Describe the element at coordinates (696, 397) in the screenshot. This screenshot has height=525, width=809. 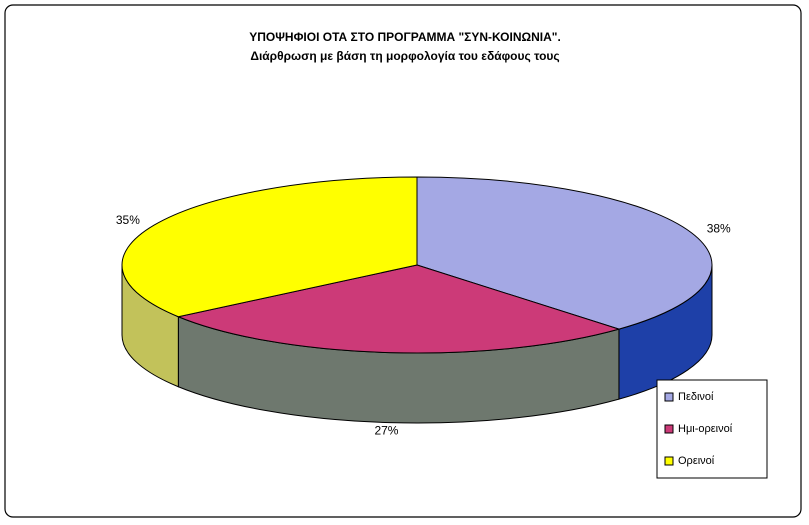
I see `legend-label: Πεδινοί` at that location.